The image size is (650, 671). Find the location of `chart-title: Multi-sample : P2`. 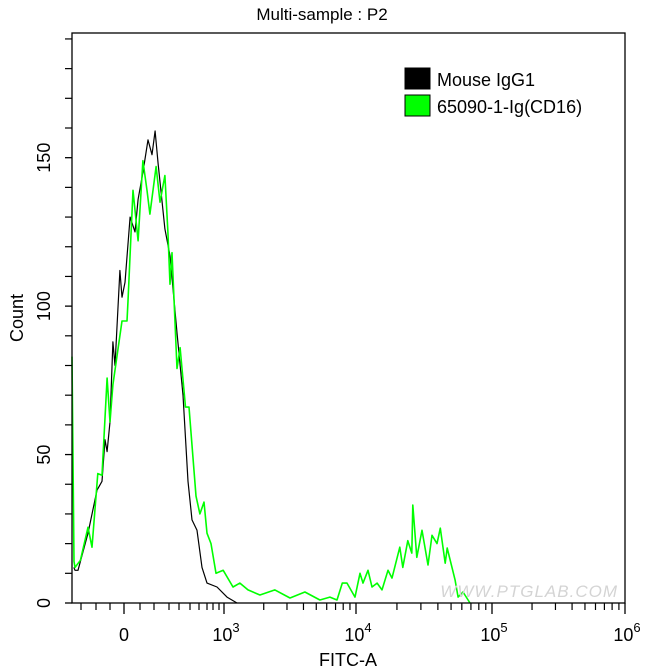

chart-title: Multi-sample : P2 is located at coordinates (321, 14).